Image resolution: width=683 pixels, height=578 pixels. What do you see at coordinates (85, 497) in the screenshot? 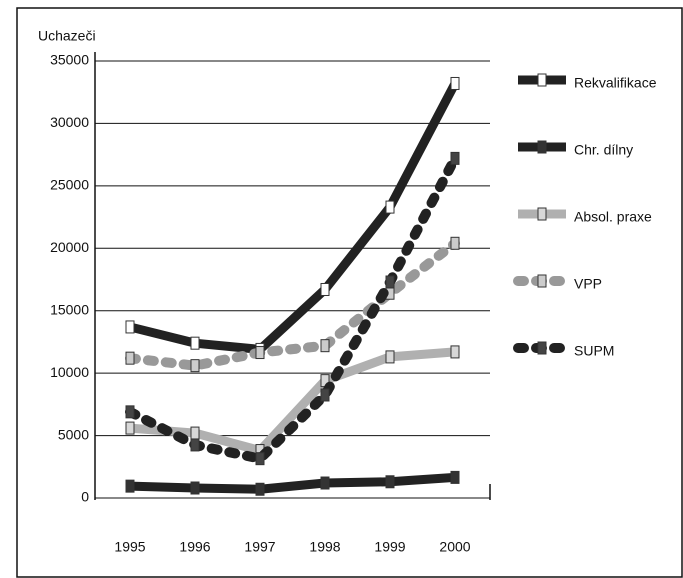
I see `y-tick-label: 0` at bounding box center [85, 497].